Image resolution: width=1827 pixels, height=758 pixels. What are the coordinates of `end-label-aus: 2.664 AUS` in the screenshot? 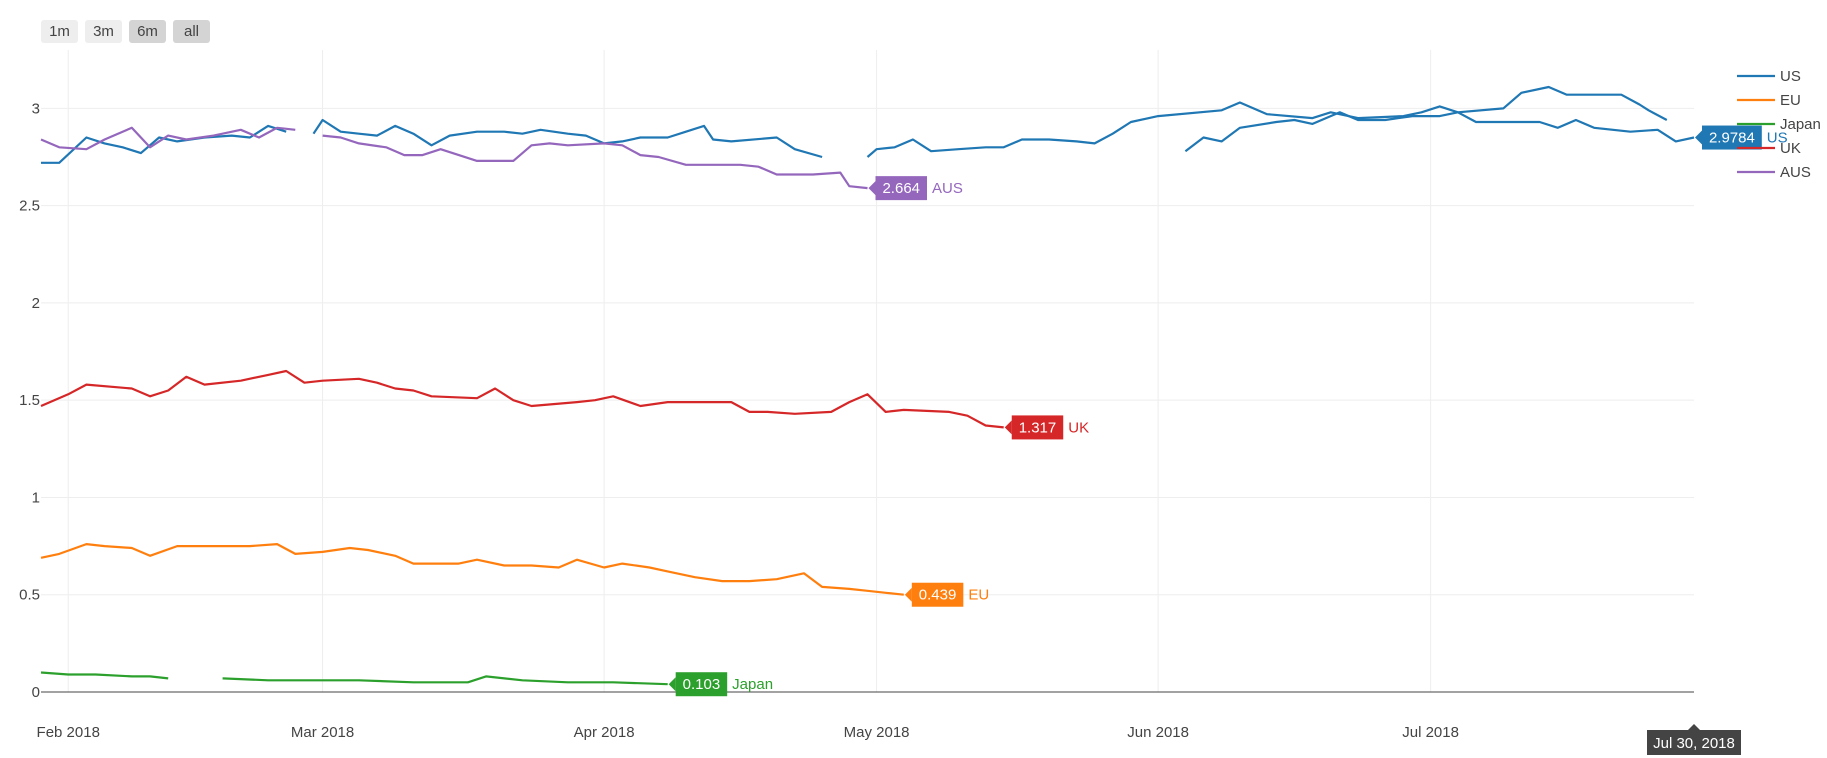 It's located at (915, 188).